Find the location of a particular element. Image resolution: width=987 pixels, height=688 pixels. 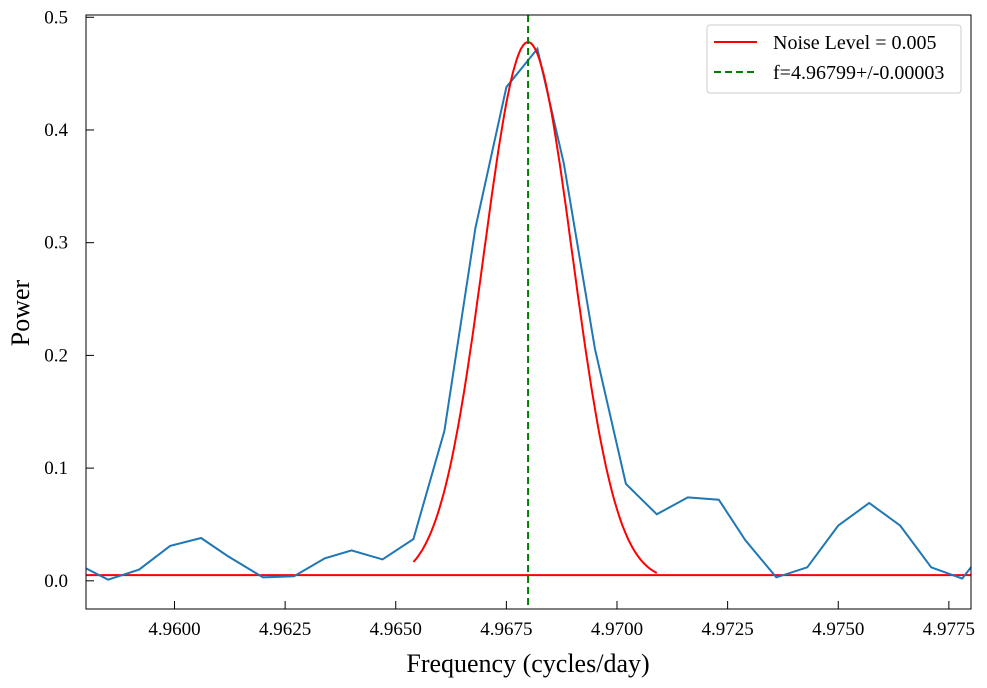

y-axis: 0.0 0.1 0.2 0.3 0.4 0.5 is located at coordinates (69, 299).